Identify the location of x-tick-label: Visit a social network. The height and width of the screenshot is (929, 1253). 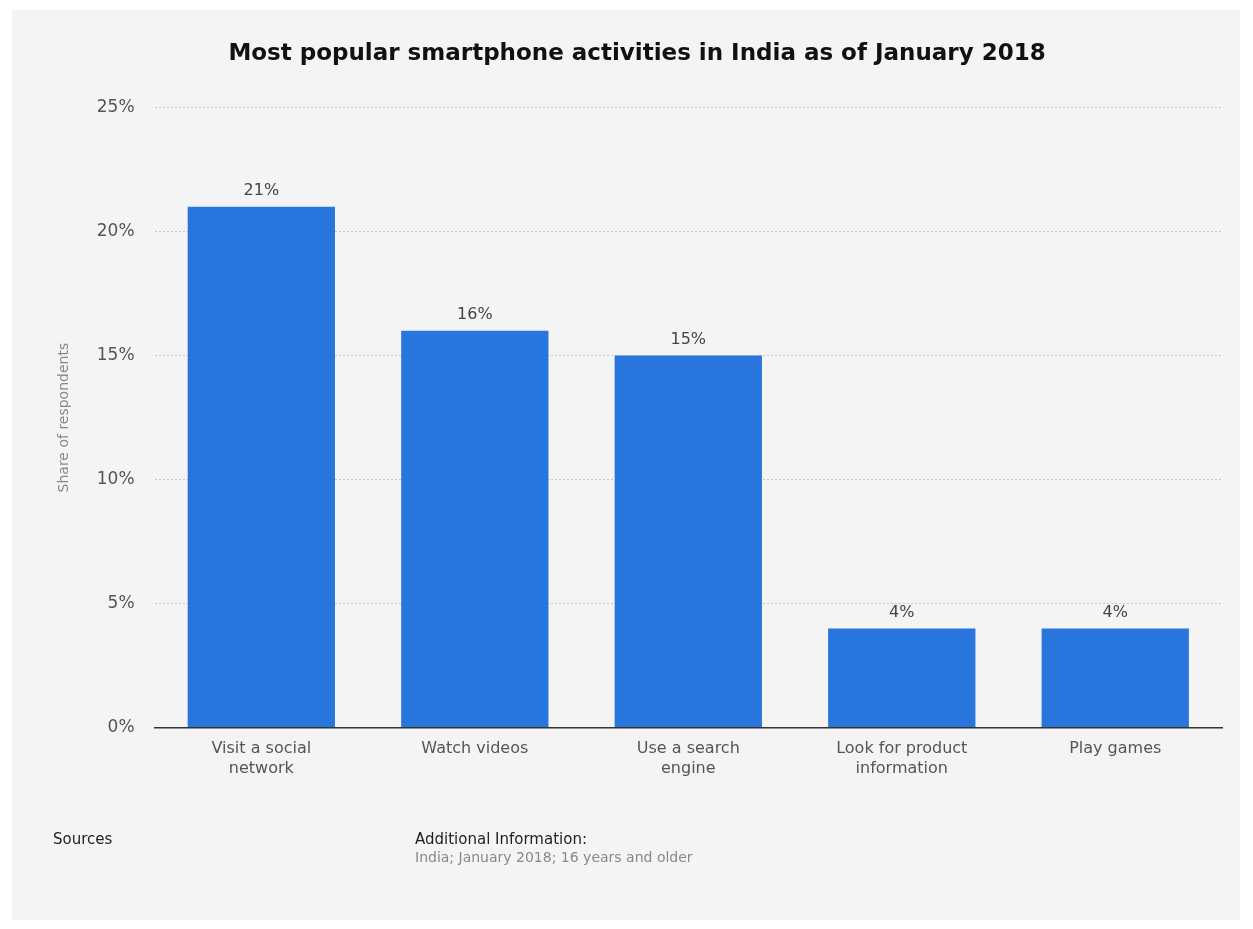
(261, 757).